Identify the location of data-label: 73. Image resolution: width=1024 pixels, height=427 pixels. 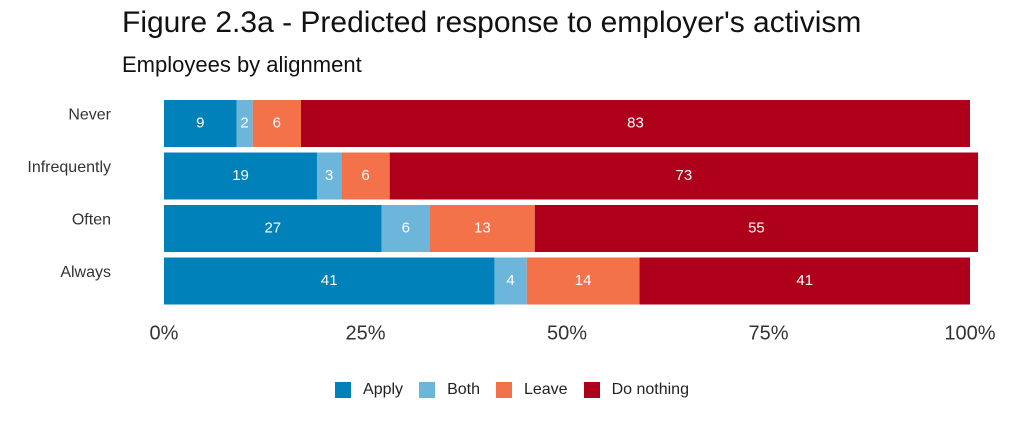
(684, 175).